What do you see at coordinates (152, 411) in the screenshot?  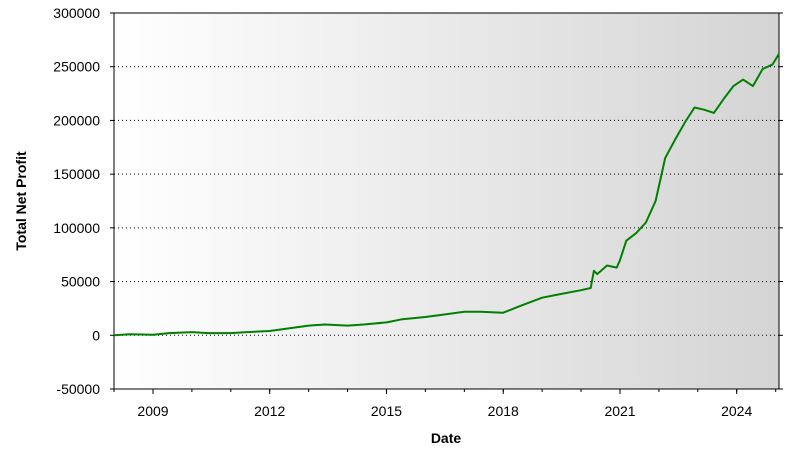 I see `x-tick-label: 2009` at bounding box center [152, 411].